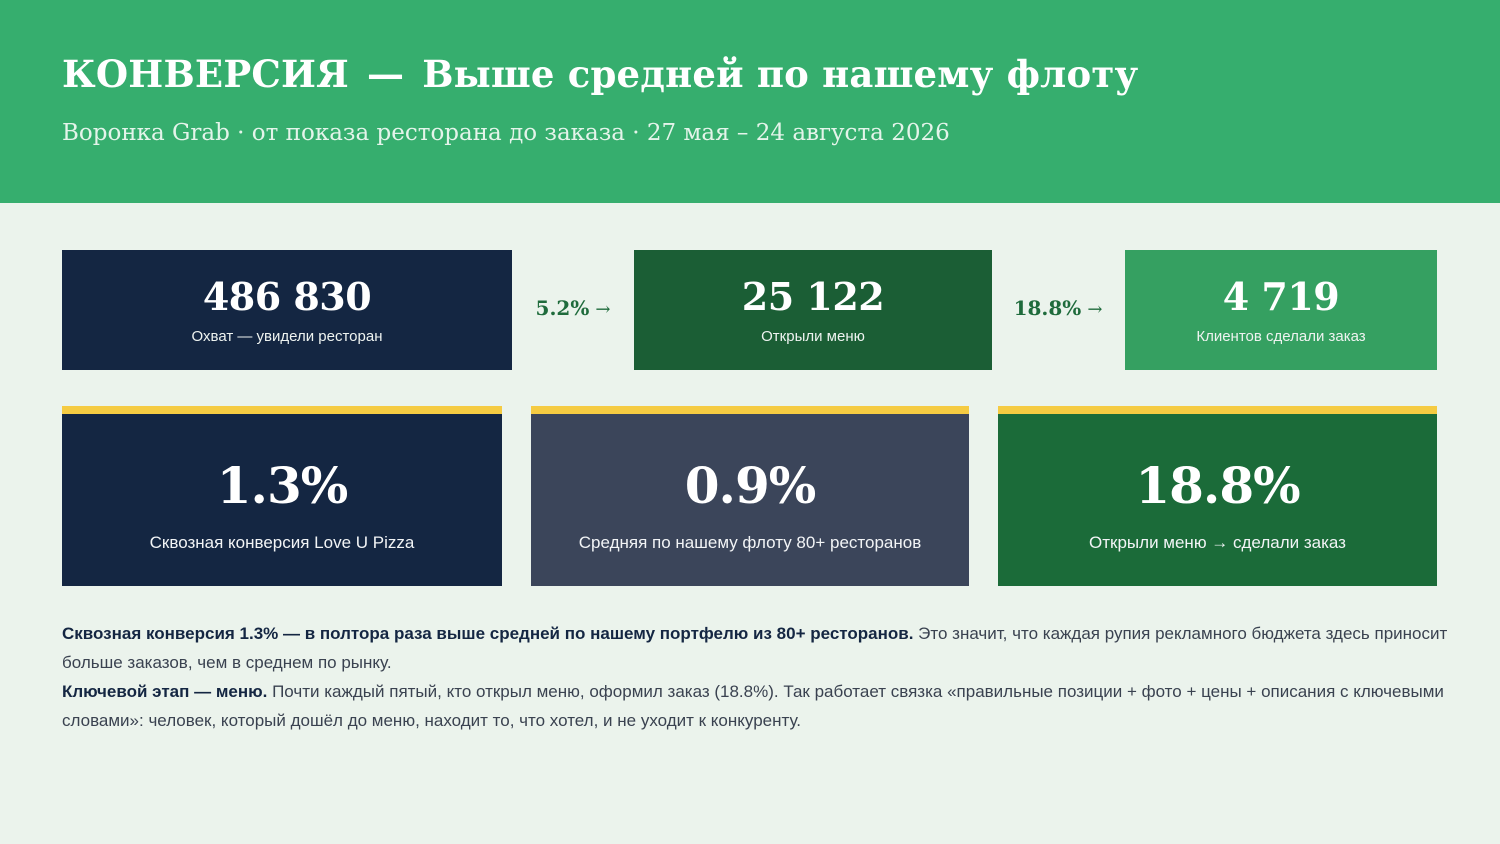 The width and height of the screenshot is (1500, 844). I want to click on reach-value: 486 830, so click(287, 296).